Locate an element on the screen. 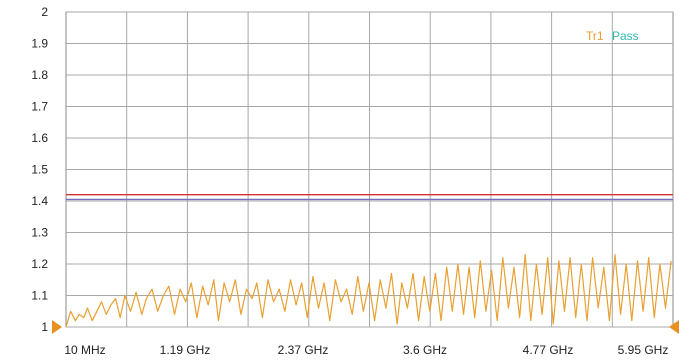  y-tick-label: 1.4 is located at coordinates (39, 201).